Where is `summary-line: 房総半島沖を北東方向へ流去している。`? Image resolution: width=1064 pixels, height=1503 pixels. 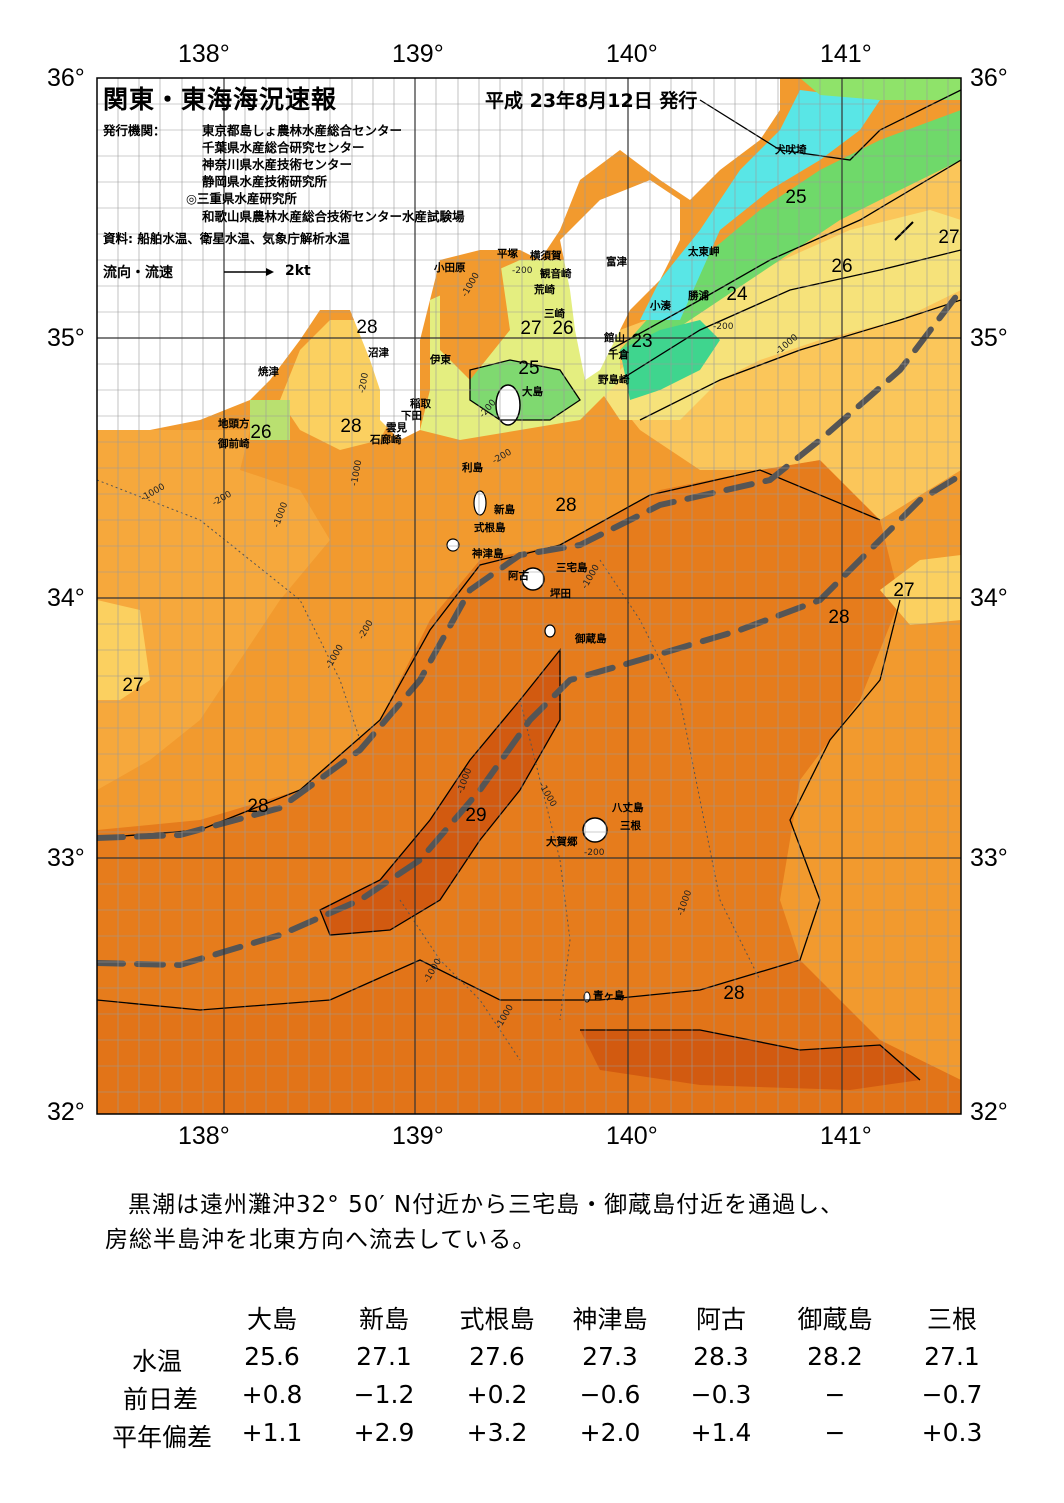
summary-line: 房総半島沖を北東方向へ流去している。 is located at coordinates (321, 1240).